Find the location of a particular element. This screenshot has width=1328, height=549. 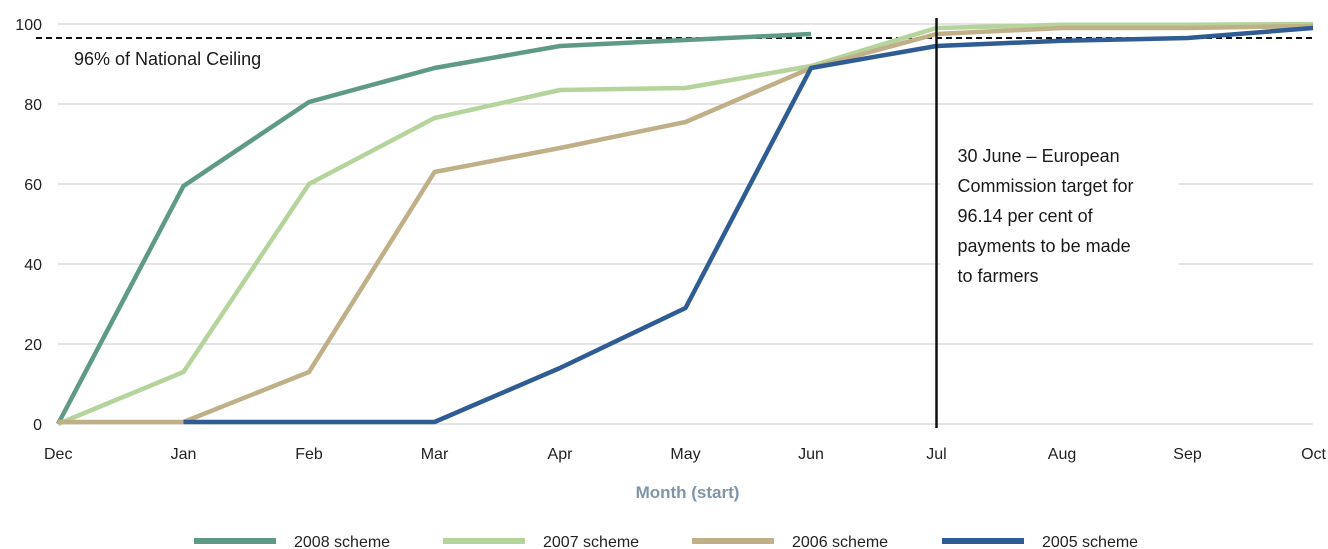

y-tick-label: 0 is located at coordinates (37, 425).